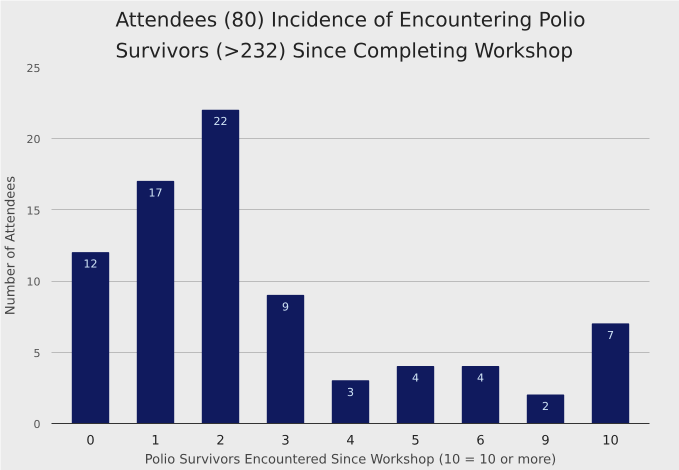  Describe the element at coordinates (155, 193) in the screenshot. I see `data-label: 17` at that location.